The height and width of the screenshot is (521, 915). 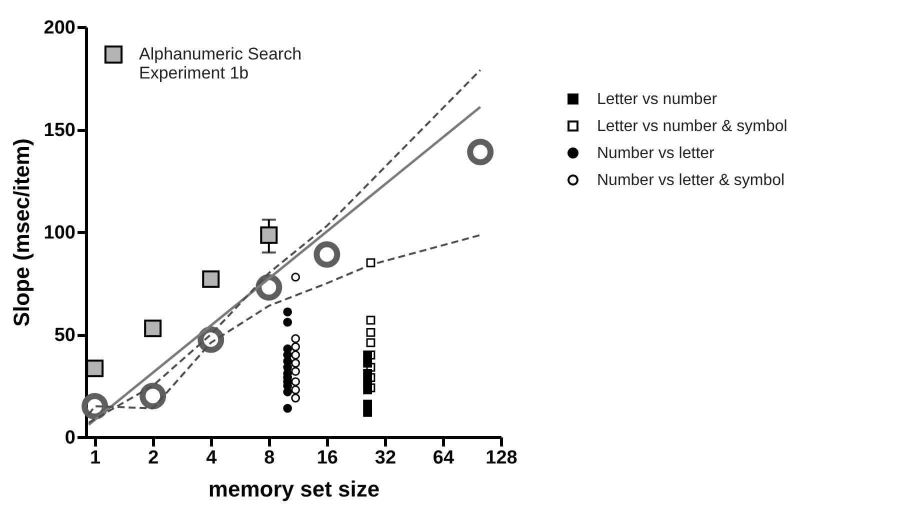 I want to click on legend-label: Number vs letter, so click(x=656, y=153).